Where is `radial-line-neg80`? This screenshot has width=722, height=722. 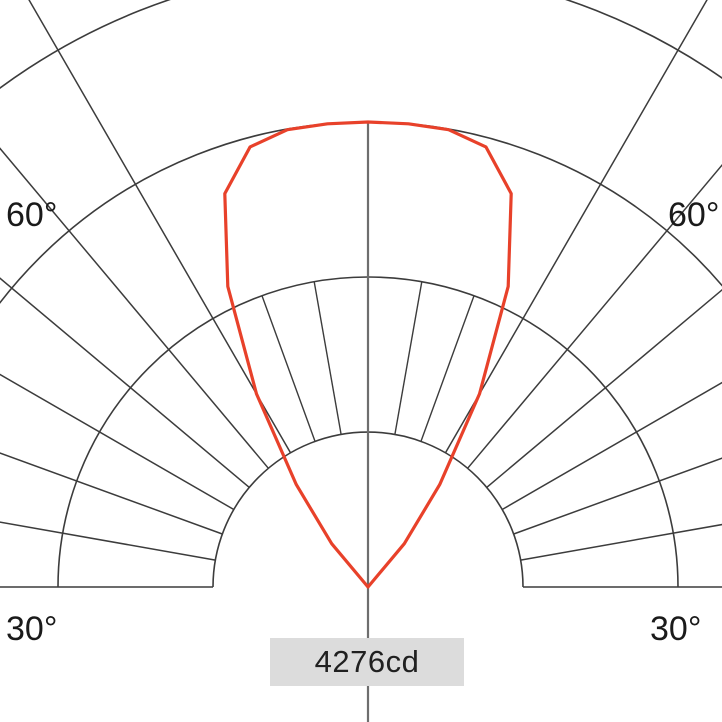
radial-line-neg80 is located at coordinates (108, 541).